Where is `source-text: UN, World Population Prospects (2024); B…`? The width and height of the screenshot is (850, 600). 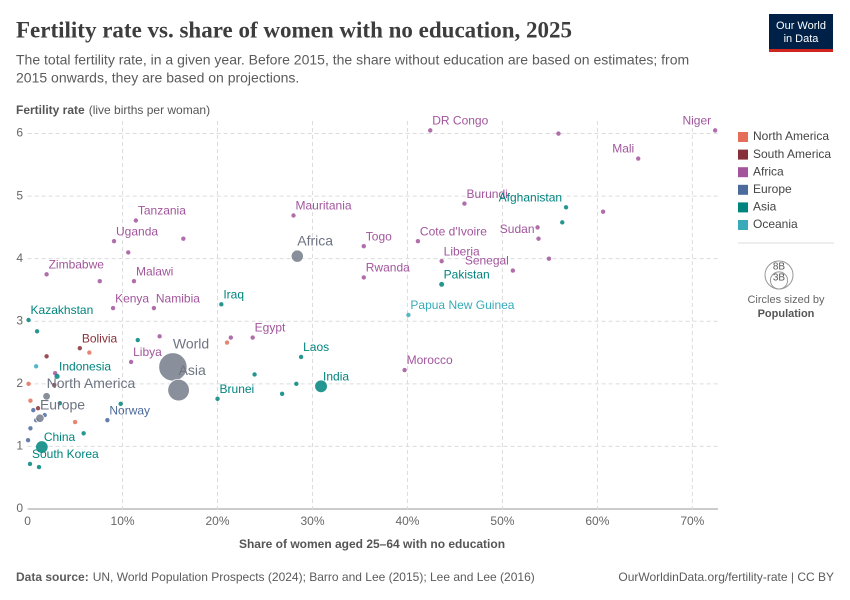 source-text: UN, World Population Prospects (2024); B… is located at coordinates (314, 577).